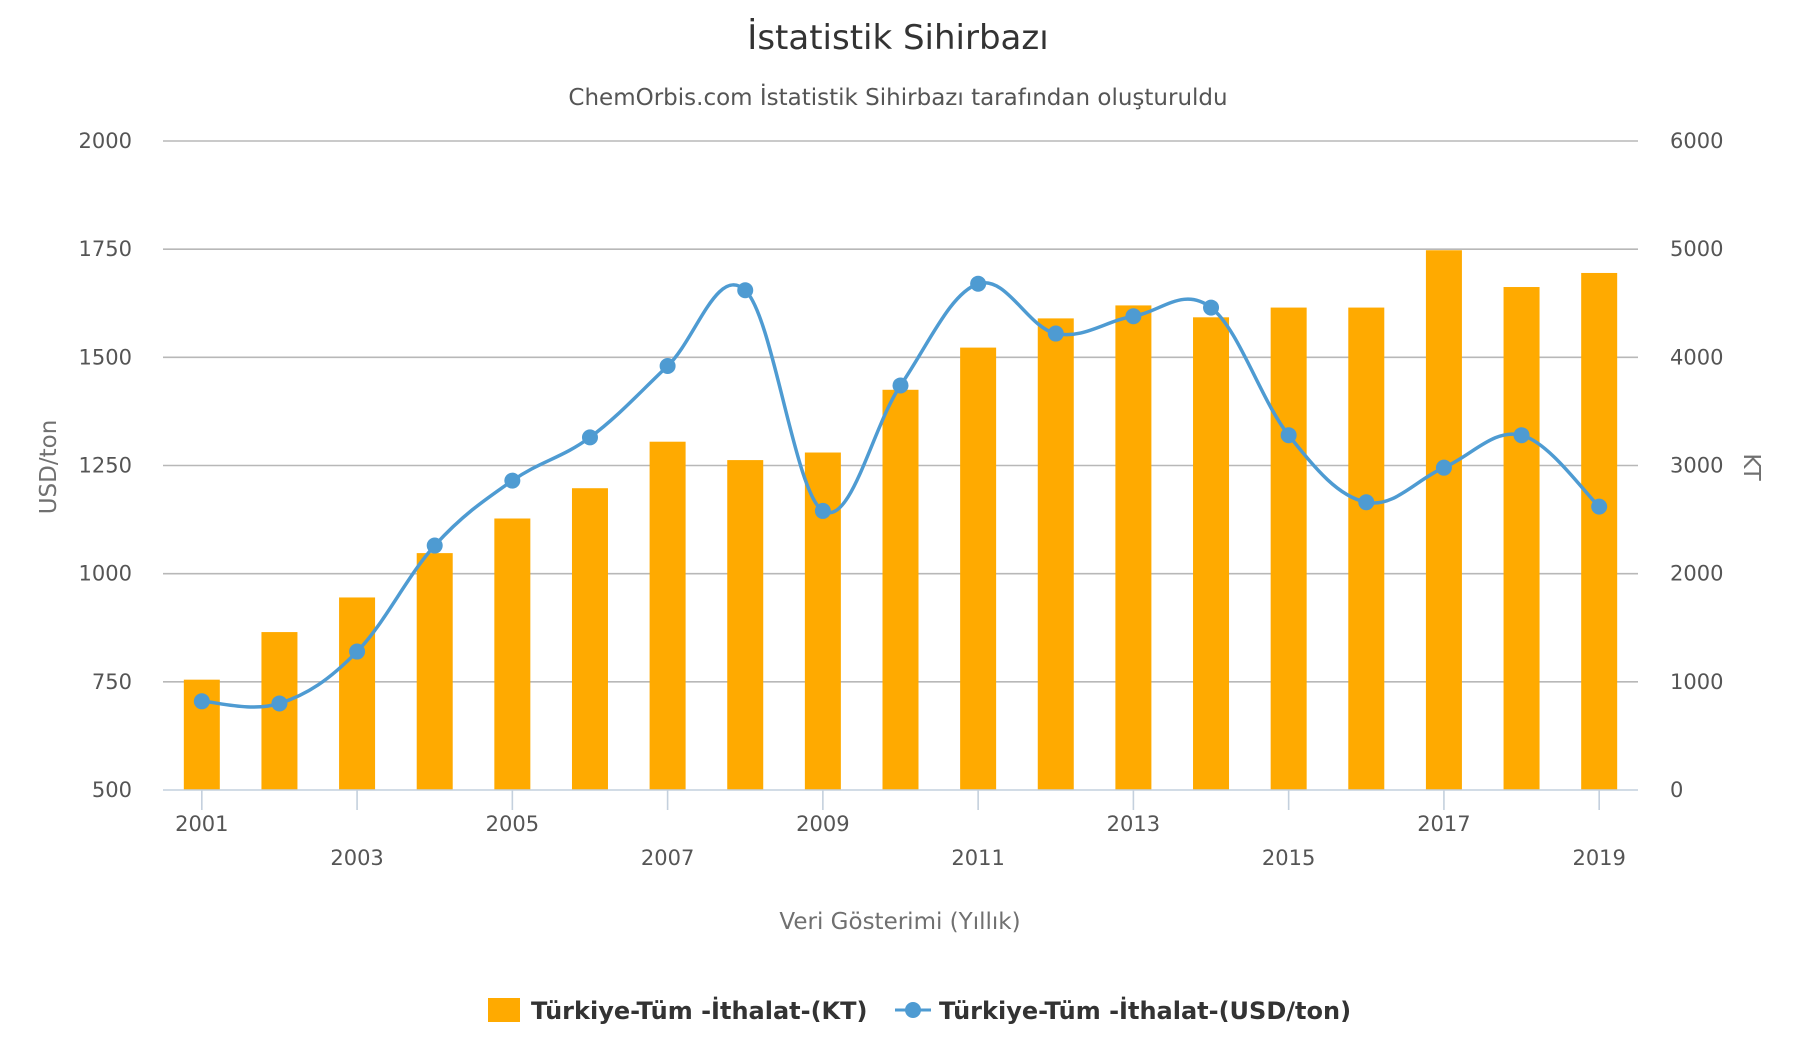 The height and width of the screenshot is (1050, 1796). What do you see at coordinates (105, 249) in the screenshot?
I see `y-left-tick-label: 1750` at bounding box center [105, 249].